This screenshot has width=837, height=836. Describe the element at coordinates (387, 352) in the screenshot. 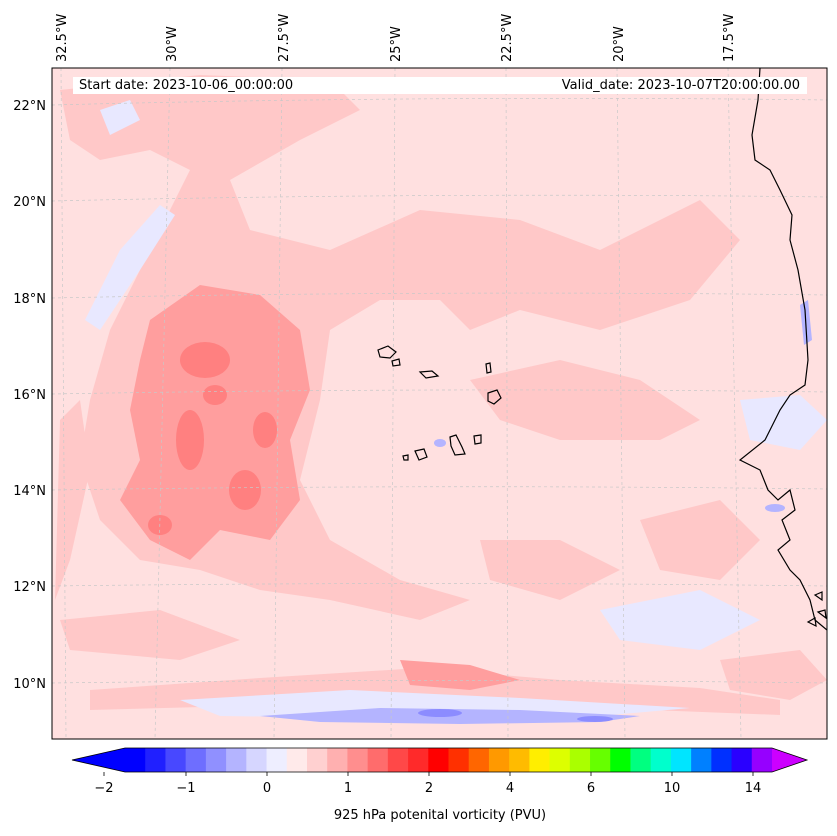

I see `island-santo-antao` at that location.